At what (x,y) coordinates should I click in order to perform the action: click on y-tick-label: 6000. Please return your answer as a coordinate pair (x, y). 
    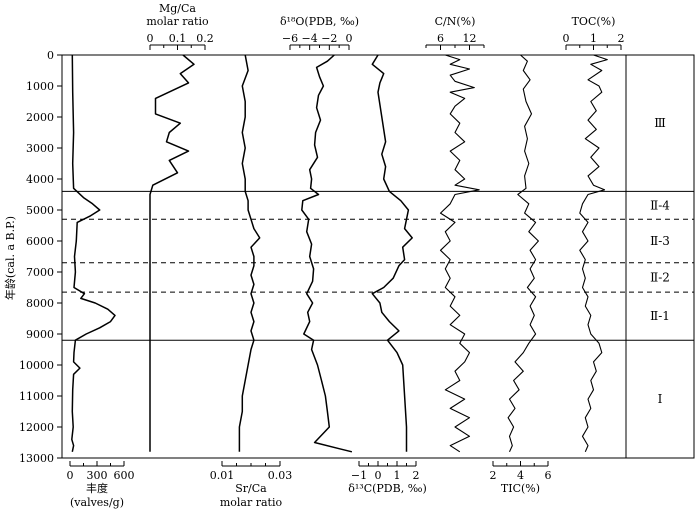
    Looking at the image, I should click on (40, 241).